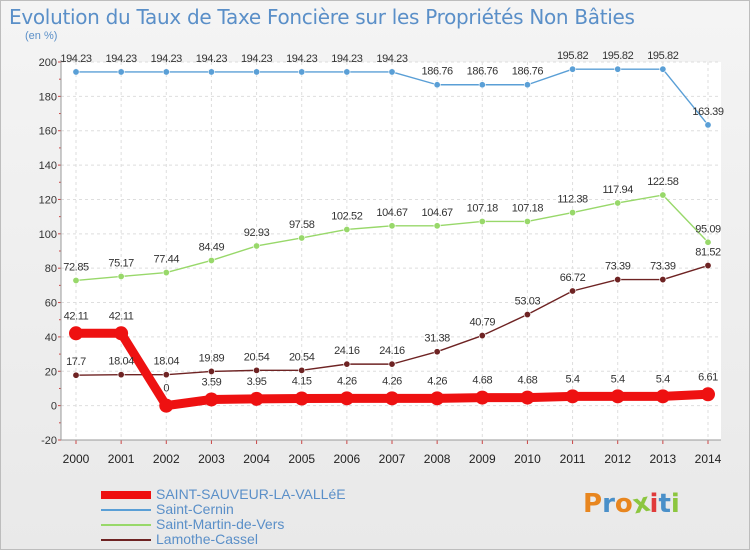 The height and width of the screenshot is (551, 750). What do you see at coordinates (220, 524) in the screenshot?
I see `legend-label-saint-martin: Saint-Martin-de-Vers` at bounding box center [220, 524].